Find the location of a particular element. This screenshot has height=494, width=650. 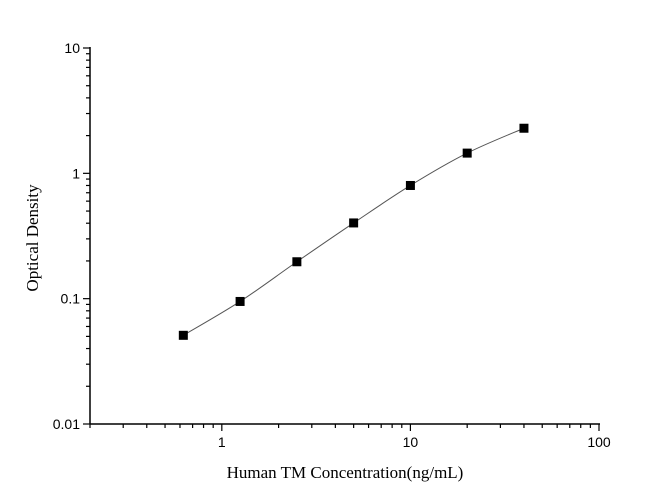

y-tick-label: 10 is located at coordinates (72, 48).